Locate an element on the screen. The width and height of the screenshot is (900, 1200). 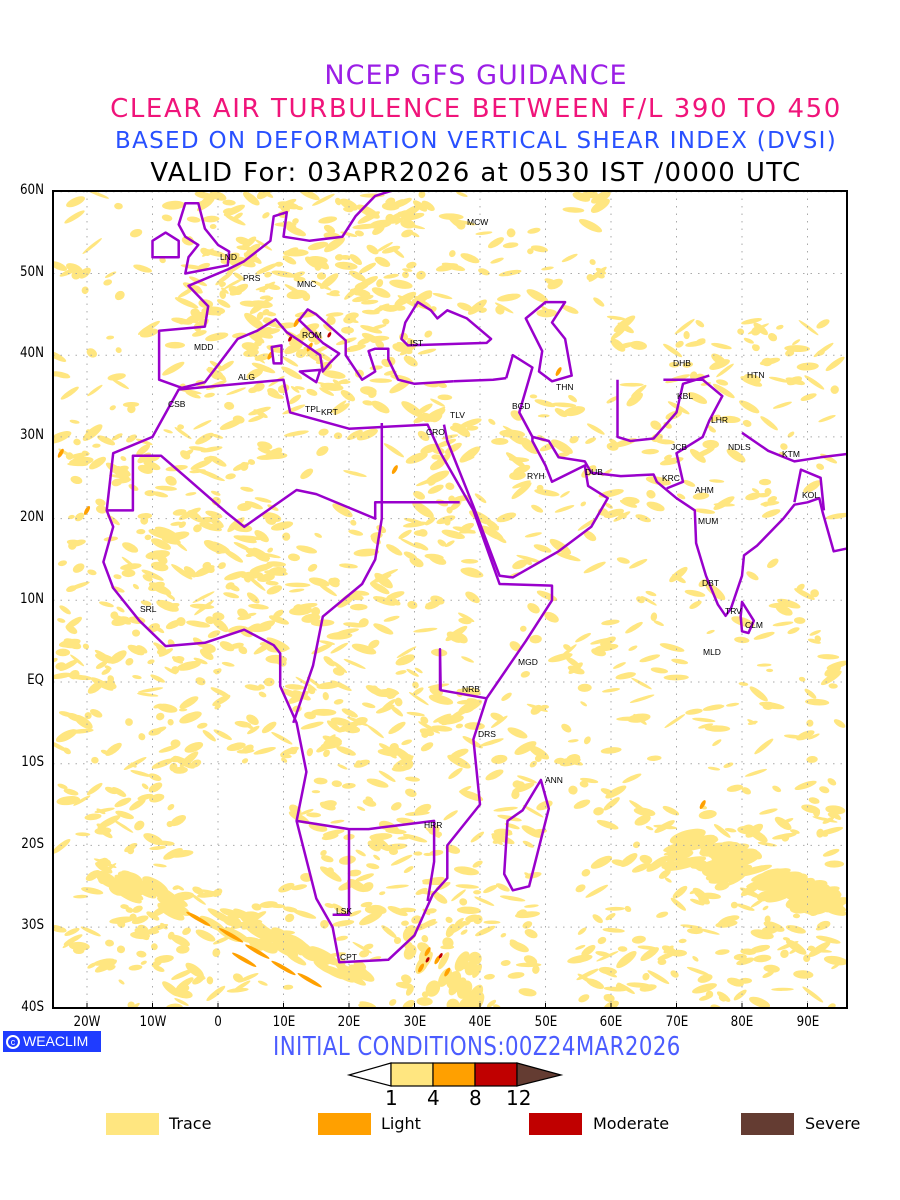
colorbar-trace is located at coordinates (412, 1074).